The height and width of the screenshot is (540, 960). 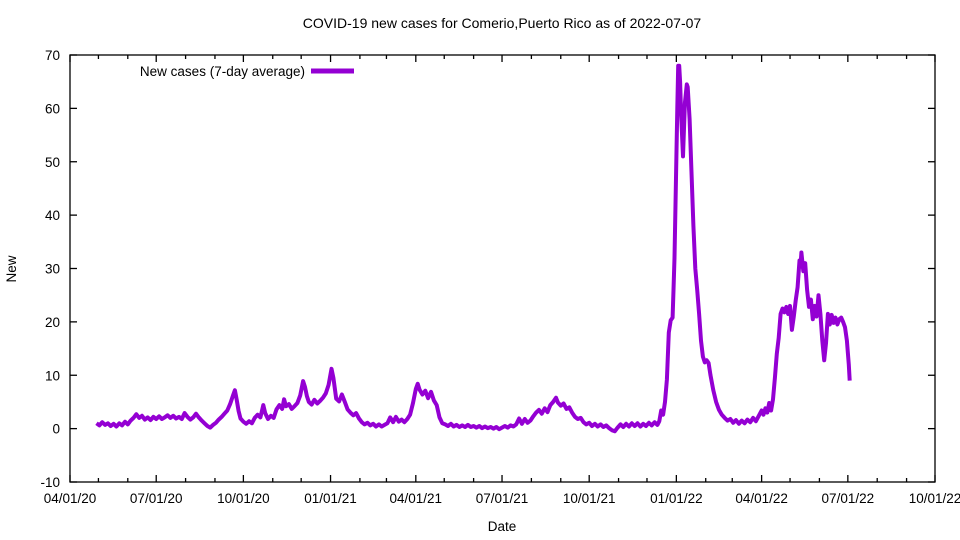 I want to click on x-tick-label: 10/01/22, so click(x=934, y=498).